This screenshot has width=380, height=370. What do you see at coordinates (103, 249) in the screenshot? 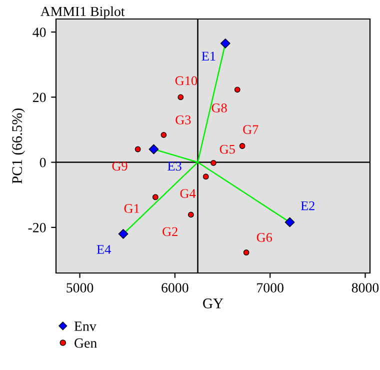
I see `data-label: E4` at bounding box center [103, 249].